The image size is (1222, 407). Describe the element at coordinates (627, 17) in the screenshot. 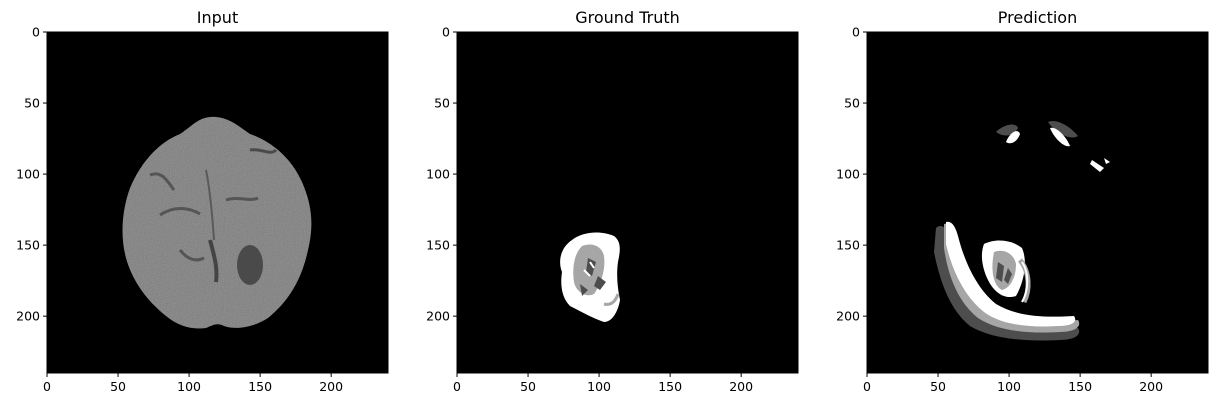

I see `panel-title-ground-truth: Ground Truth` at that location.